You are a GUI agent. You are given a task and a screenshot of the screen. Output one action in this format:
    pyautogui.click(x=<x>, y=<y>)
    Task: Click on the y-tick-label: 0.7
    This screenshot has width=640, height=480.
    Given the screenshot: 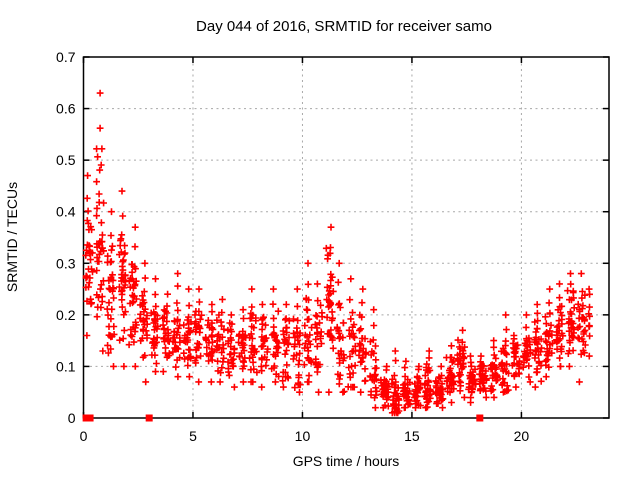 What is the action you would take?
    pyautogui.click(x=66, y=57)
    